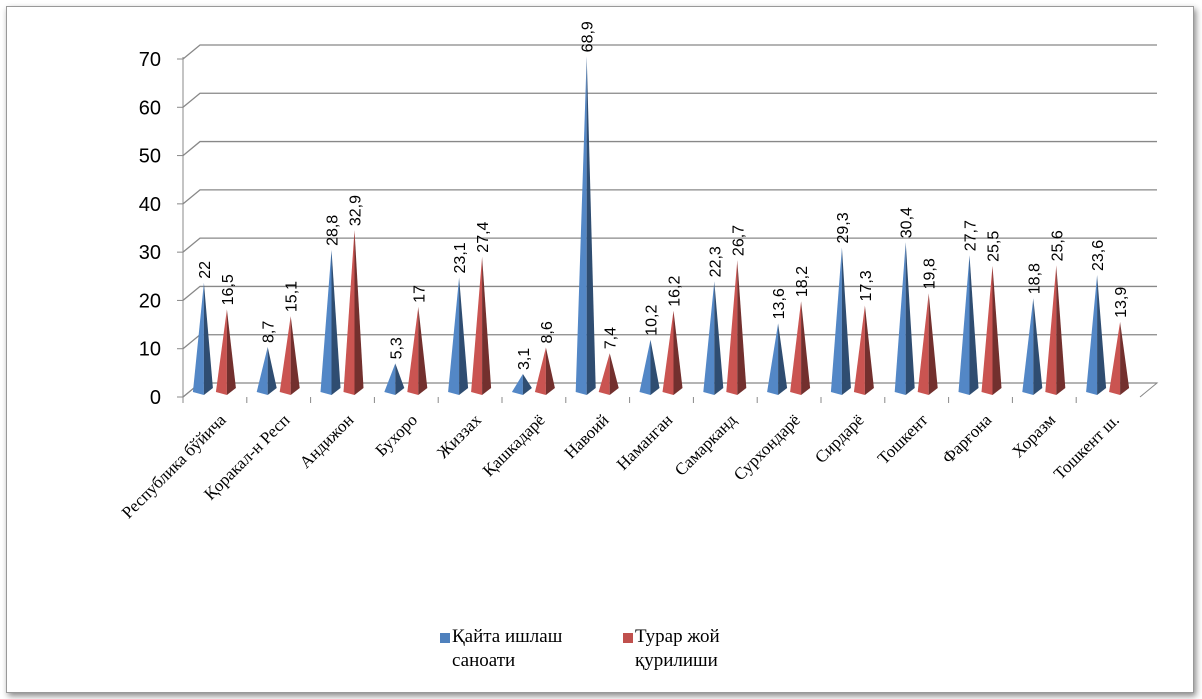 This screenshot has height=699, width=1202. Describe the element at coordinates (150, 60) in the screenshot. I see `y-tick-label: 70` at that location.